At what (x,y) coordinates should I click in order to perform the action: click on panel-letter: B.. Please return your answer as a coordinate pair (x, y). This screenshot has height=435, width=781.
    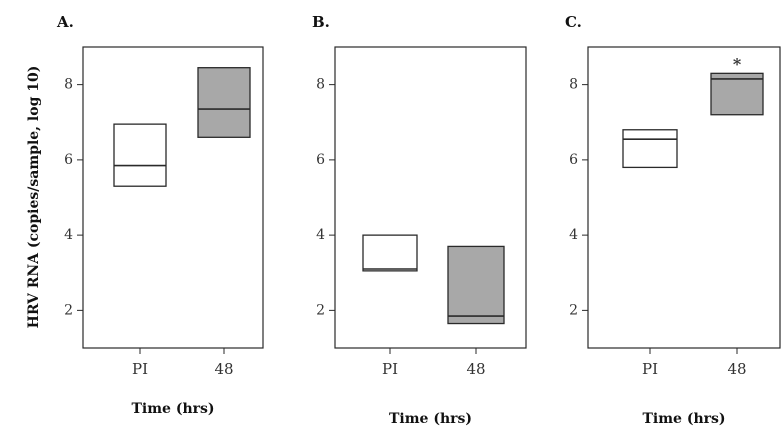
    Looking at the image, I should click on (321, 22).